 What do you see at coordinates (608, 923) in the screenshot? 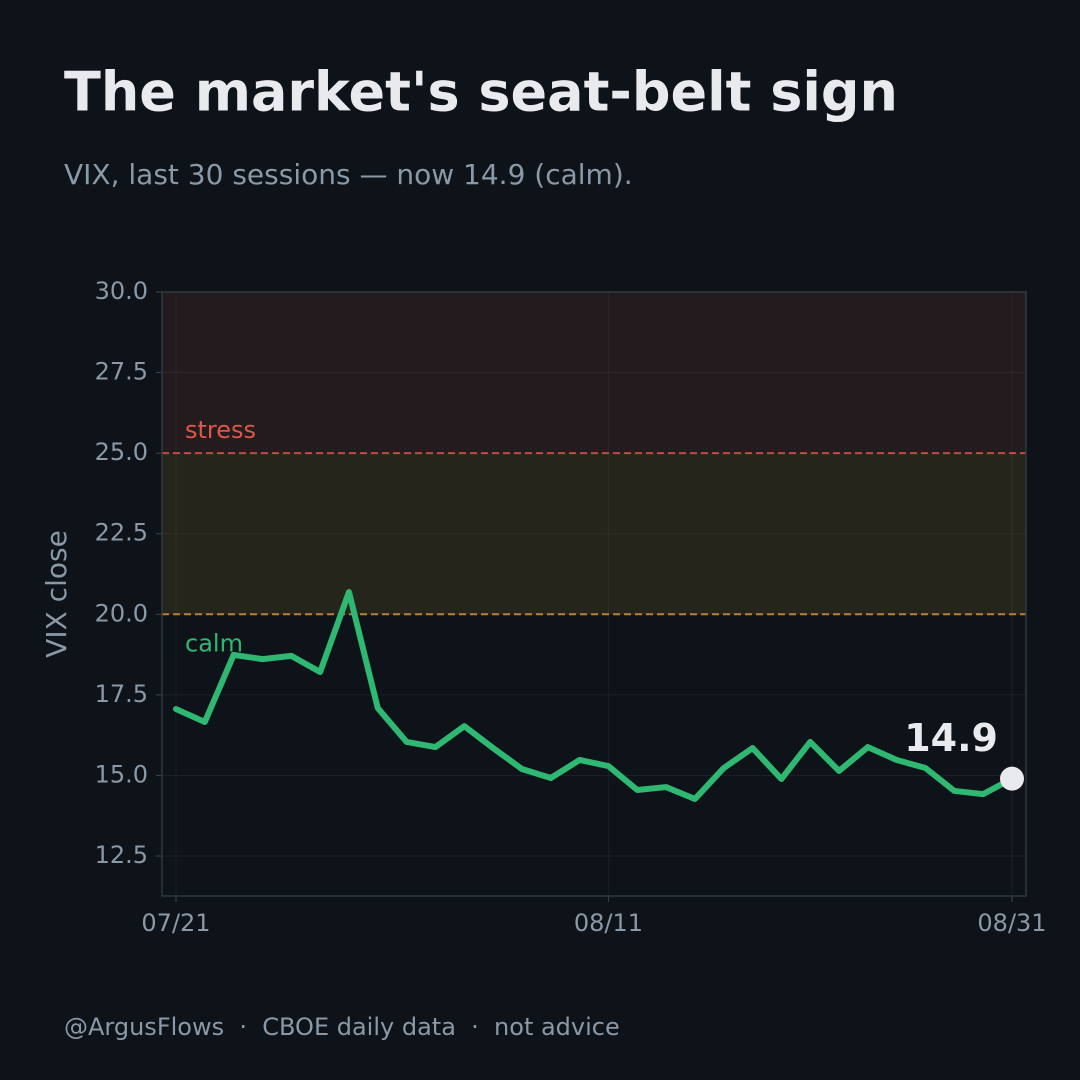
I see `x-tick-label: 08/11` at bounding box center [608, 923].